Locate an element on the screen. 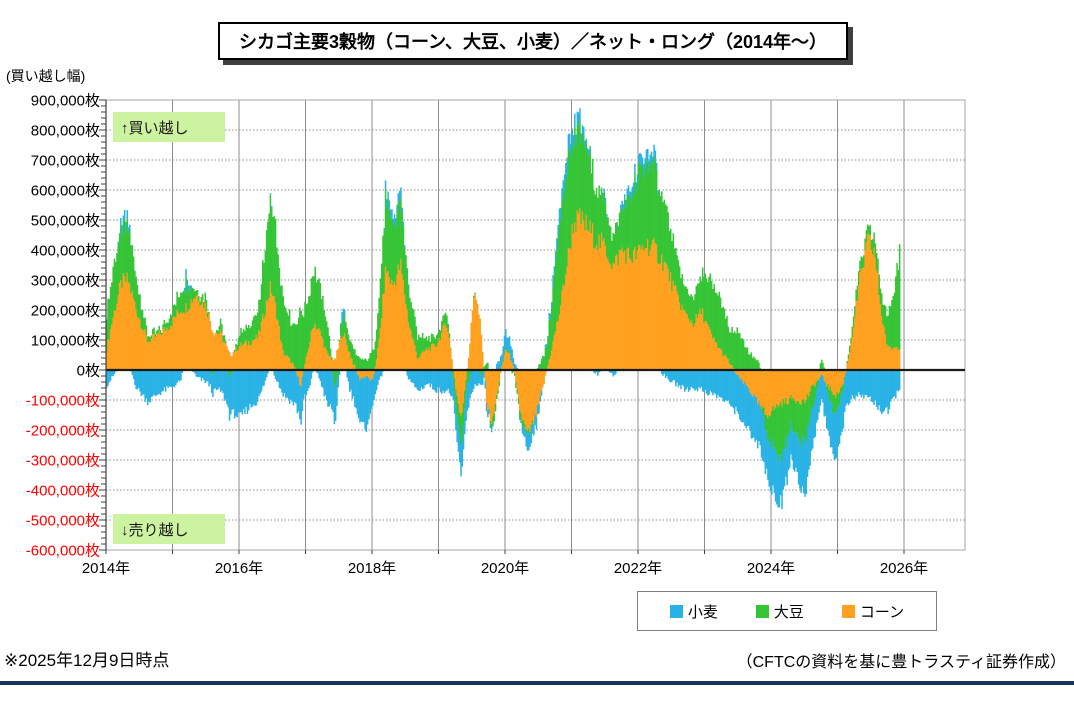 Image resolution: width=1074 pixels, height=707 pixels. y-axis-label: 300,000枚 is located at coordinates (65, 281).